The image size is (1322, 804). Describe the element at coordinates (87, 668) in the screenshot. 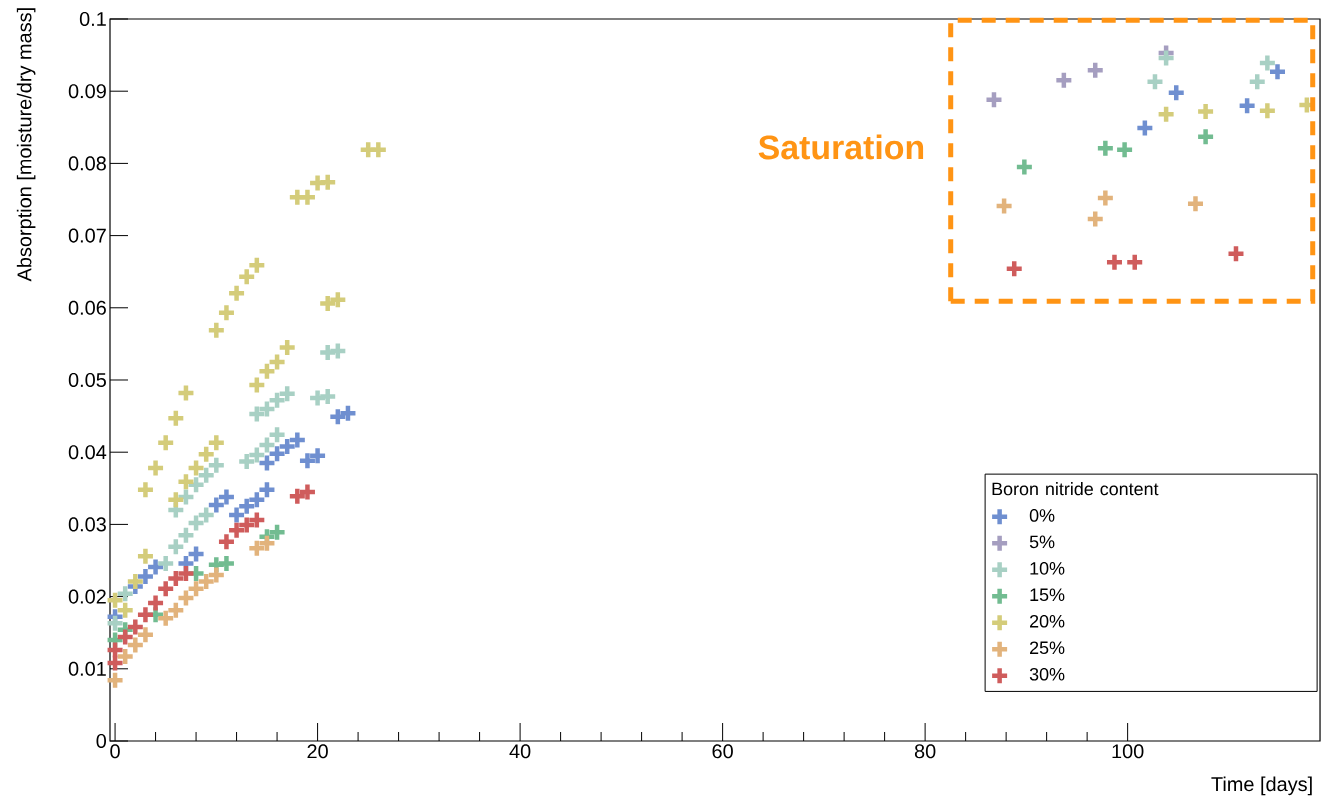

I see `y-tick-label: 0.01` at that location.